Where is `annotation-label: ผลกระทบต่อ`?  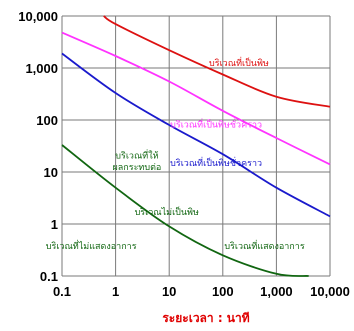
annotation-label: ผลกระทบต่อ is located at coordinates (137, 168).